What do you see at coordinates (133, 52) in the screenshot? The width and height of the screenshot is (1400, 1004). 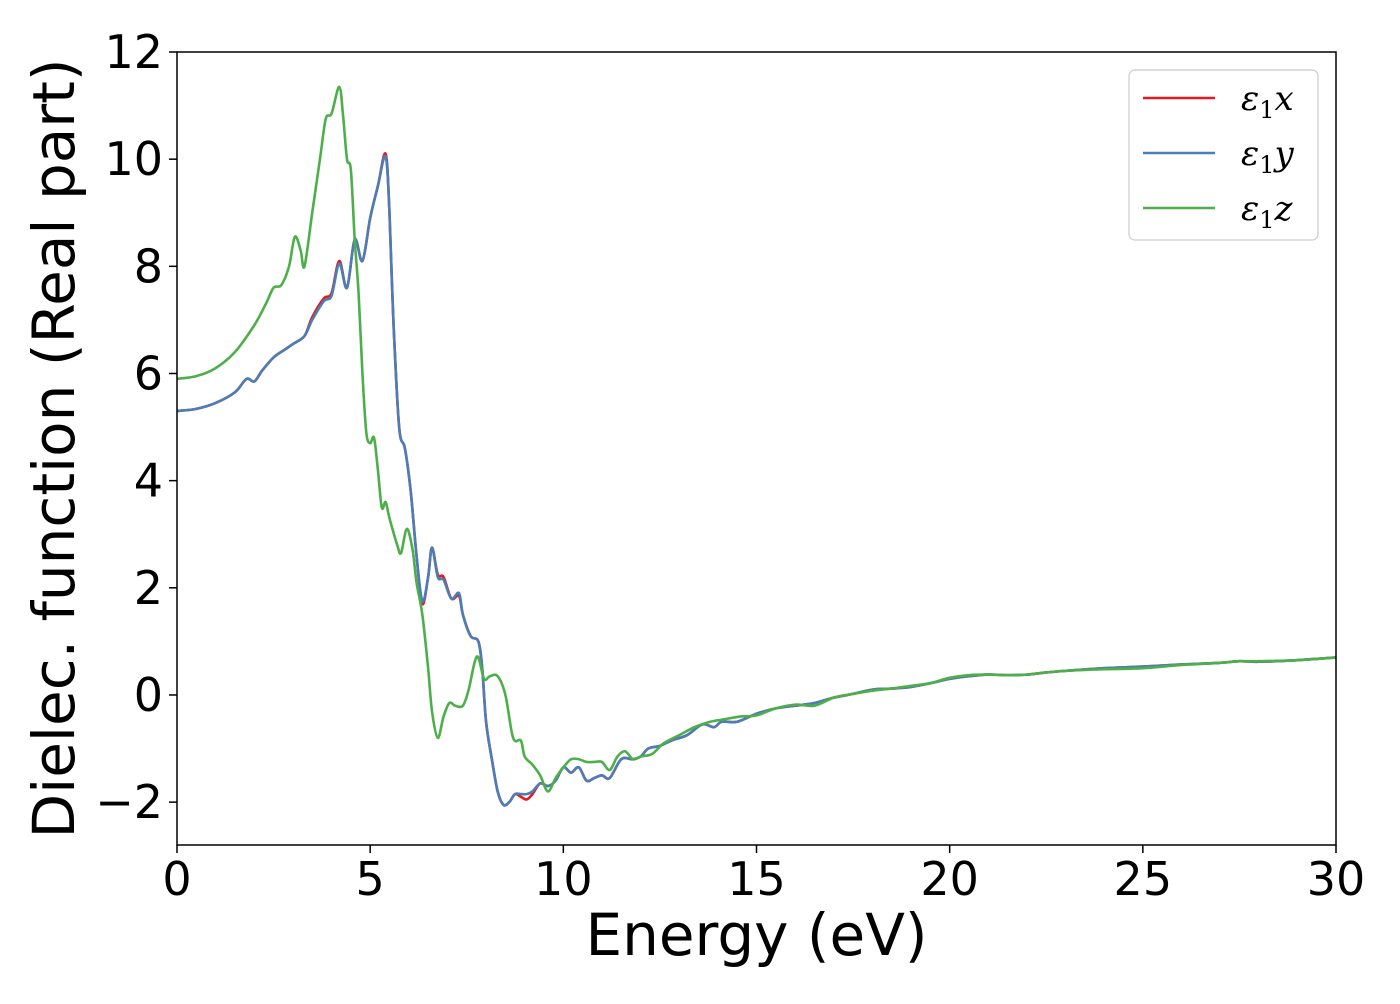 I see `y-tick-label: 12` at bounding box center [133, 52].